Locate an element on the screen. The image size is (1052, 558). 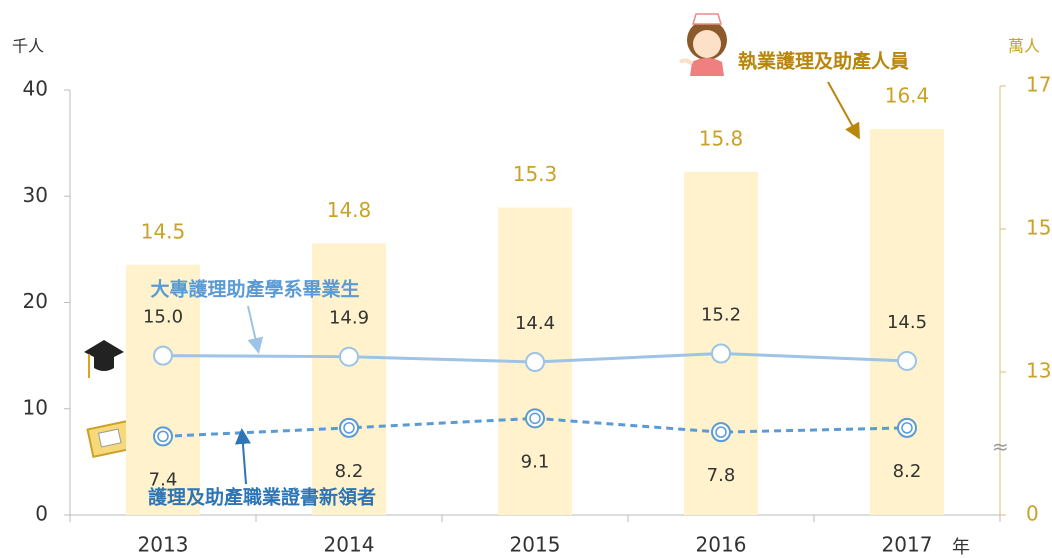
axis-break: ≈ is located at coordinates (1000, 447).